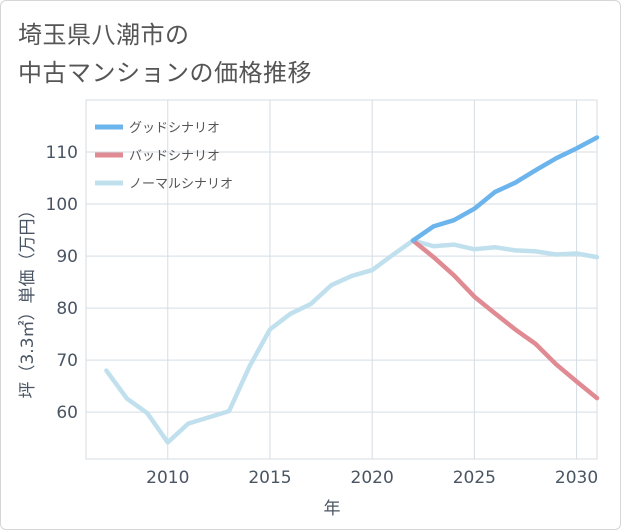 The width and height of the screenshot is (621, 530). I want to click on legend-item-normal: ノーマルシナリオ, so click(164, 184).